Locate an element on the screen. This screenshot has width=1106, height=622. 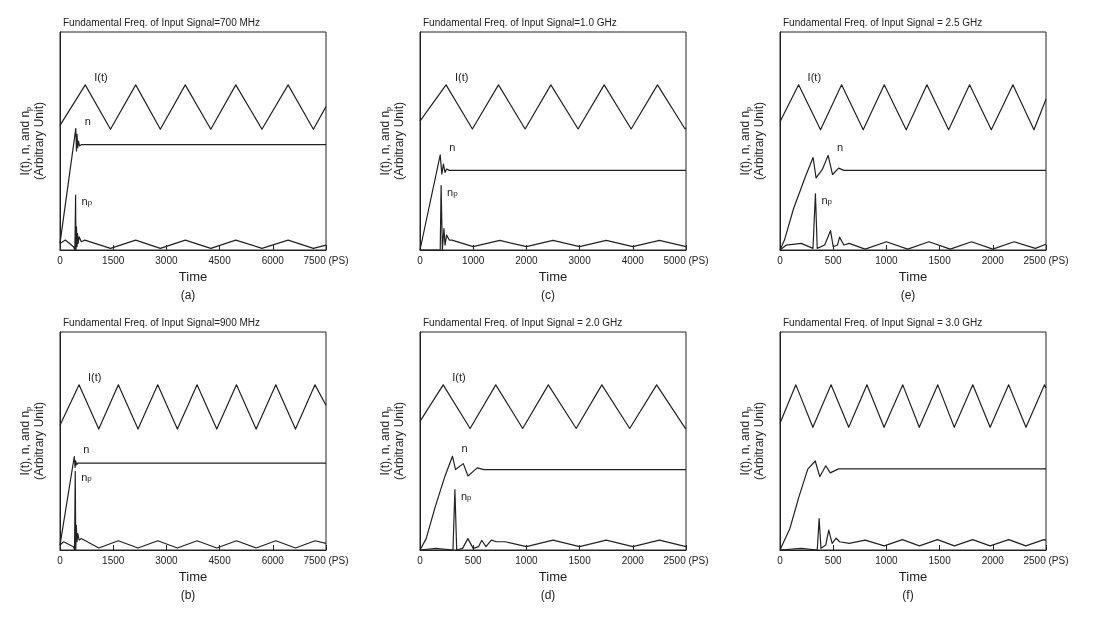
text: (d) is located at coordinates (548, 595).